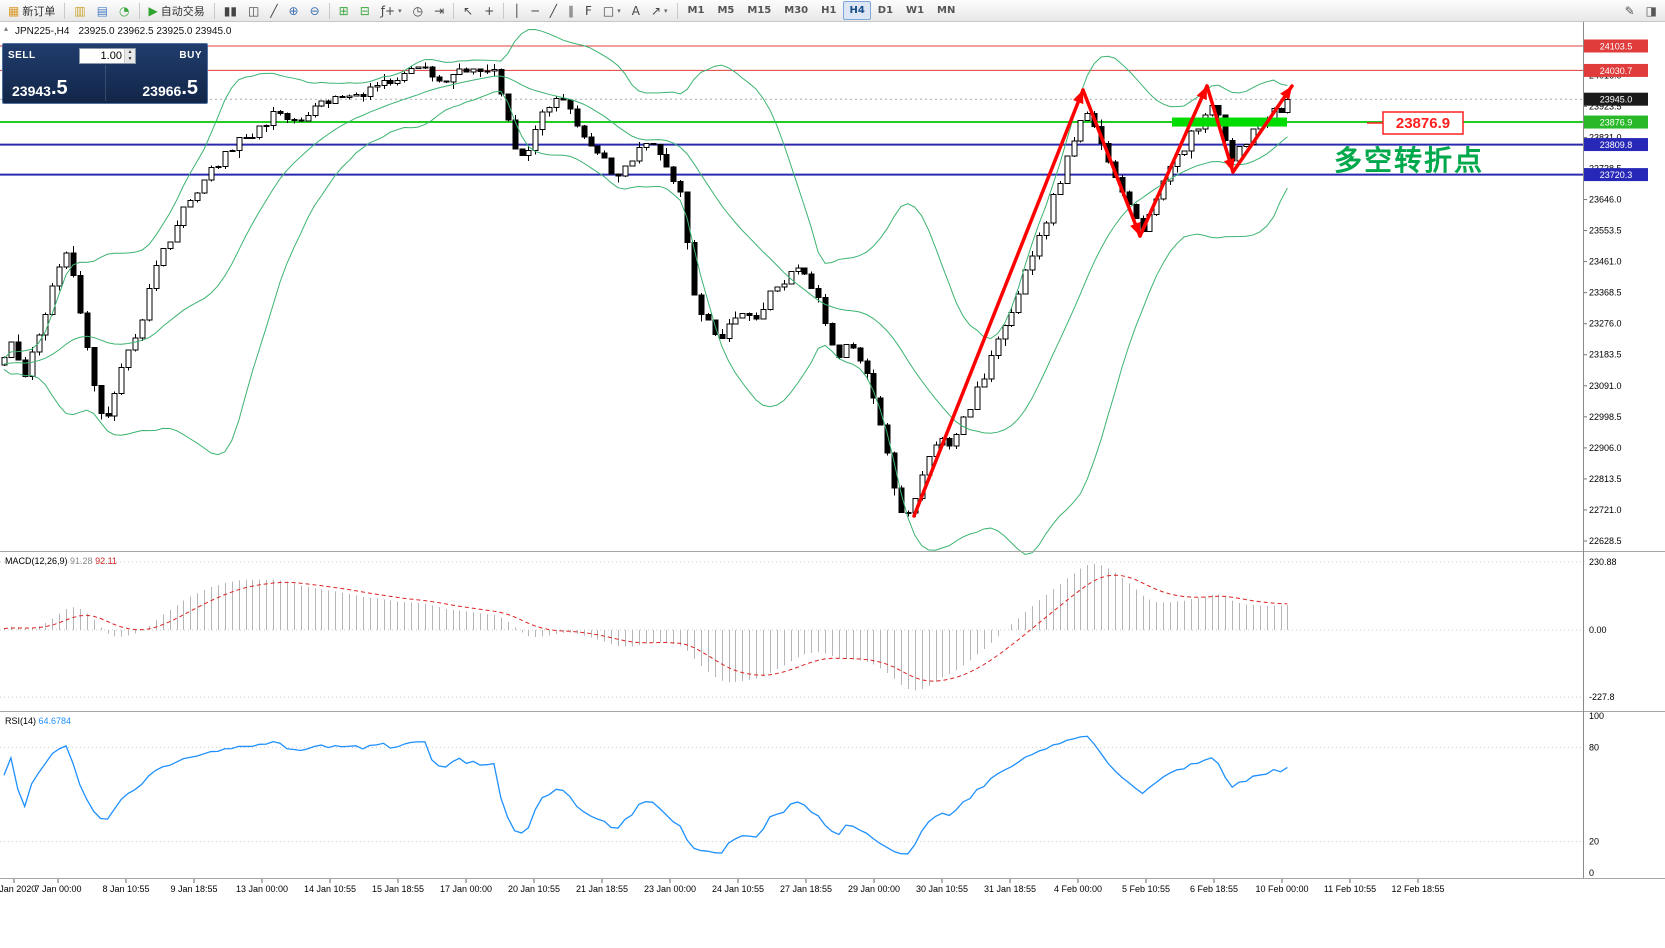  What do you see at coordinates (1078, 889) in the screenshot?
I see `svg-text: 4 Feb 00:00` at bounding box center [1078, 889].